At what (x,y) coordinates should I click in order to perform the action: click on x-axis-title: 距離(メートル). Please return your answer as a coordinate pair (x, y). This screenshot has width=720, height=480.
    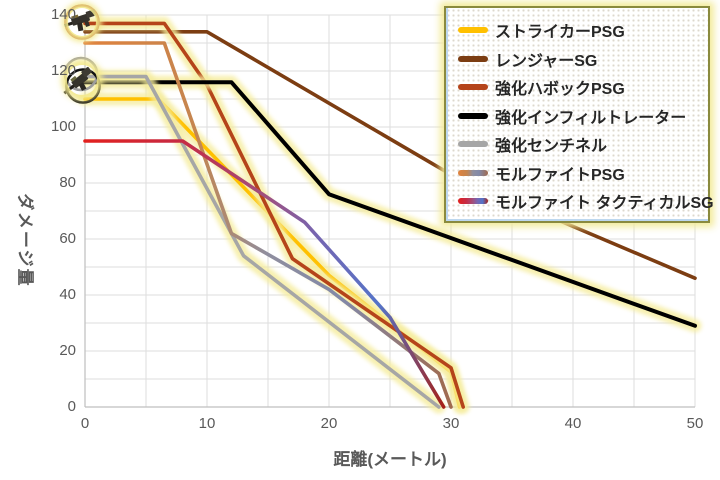
    Looking at the image, I should click on (390, 459).